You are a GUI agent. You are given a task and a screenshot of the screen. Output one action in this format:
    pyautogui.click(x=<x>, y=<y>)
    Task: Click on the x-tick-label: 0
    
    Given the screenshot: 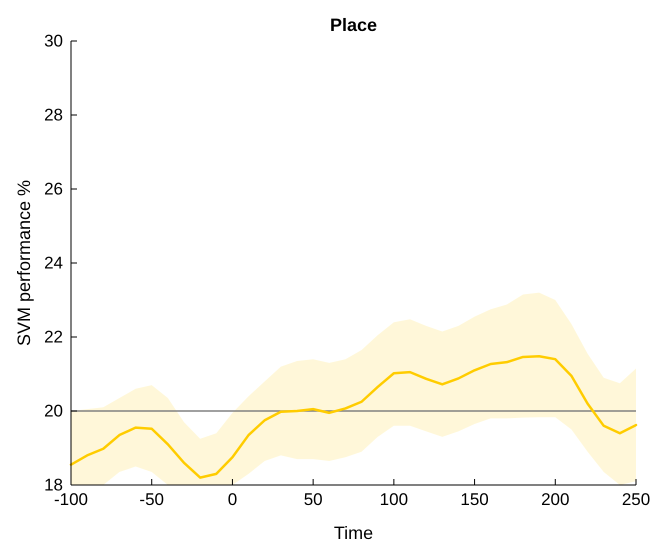 What is the action you would take?
    pyautogui.click(x=233, y=500)
    